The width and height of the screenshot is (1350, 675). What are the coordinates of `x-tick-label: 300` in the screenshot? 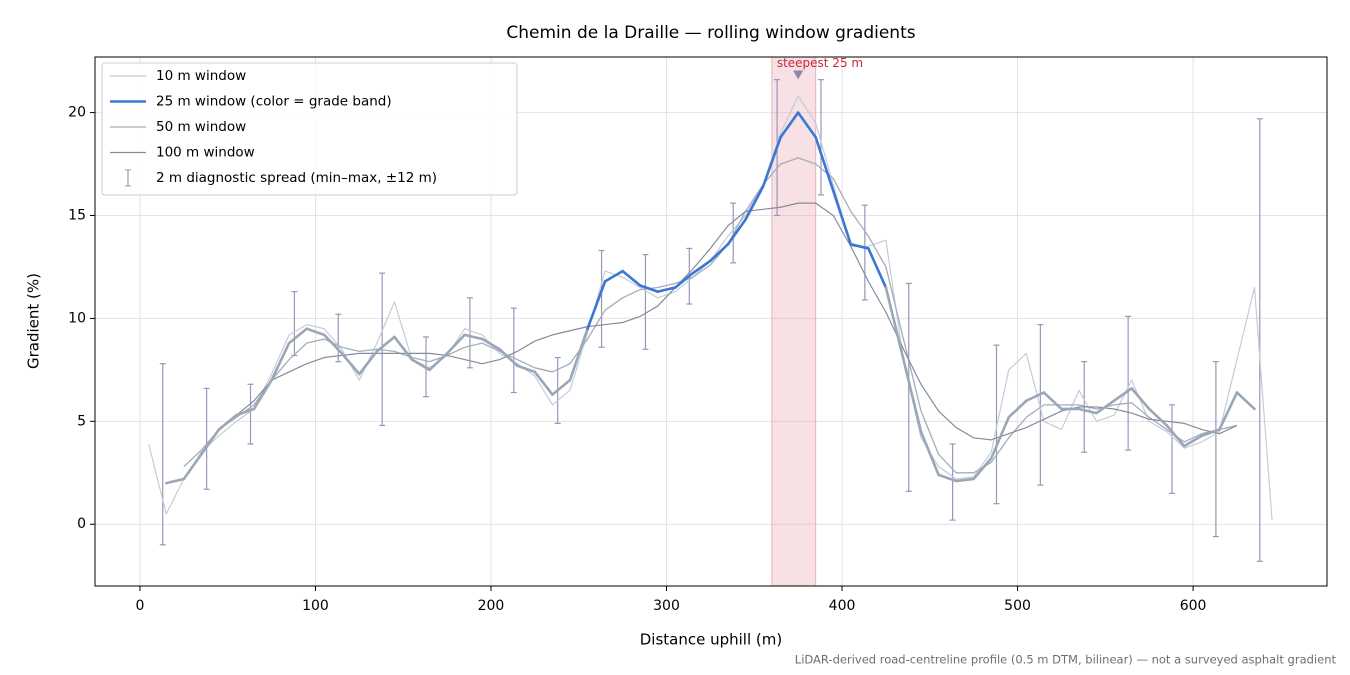 It's located at (666, 606).